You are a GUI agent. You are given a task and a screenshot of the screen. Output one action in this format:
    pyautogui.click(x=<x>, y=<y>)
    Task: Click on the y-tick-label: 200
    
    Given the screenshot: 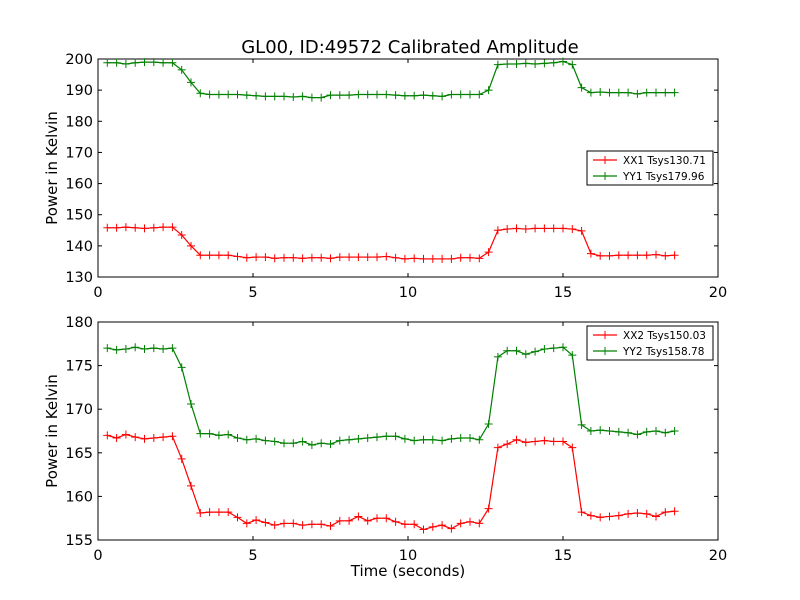 What is the action you would take?
    pyautogui.click(x=79, y=60)
    